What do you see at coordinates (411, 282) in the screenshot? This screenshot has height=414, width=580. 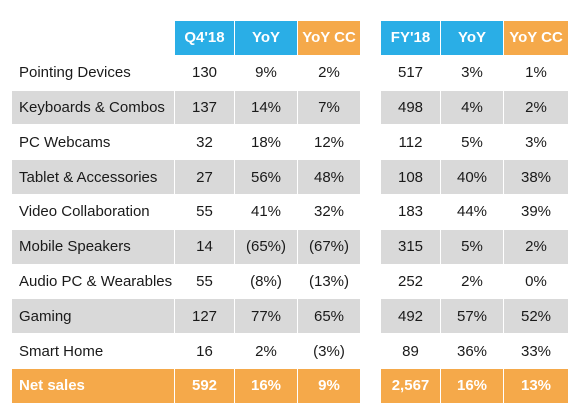 I see `fy-value: 252` at bounding box center [411, 282].